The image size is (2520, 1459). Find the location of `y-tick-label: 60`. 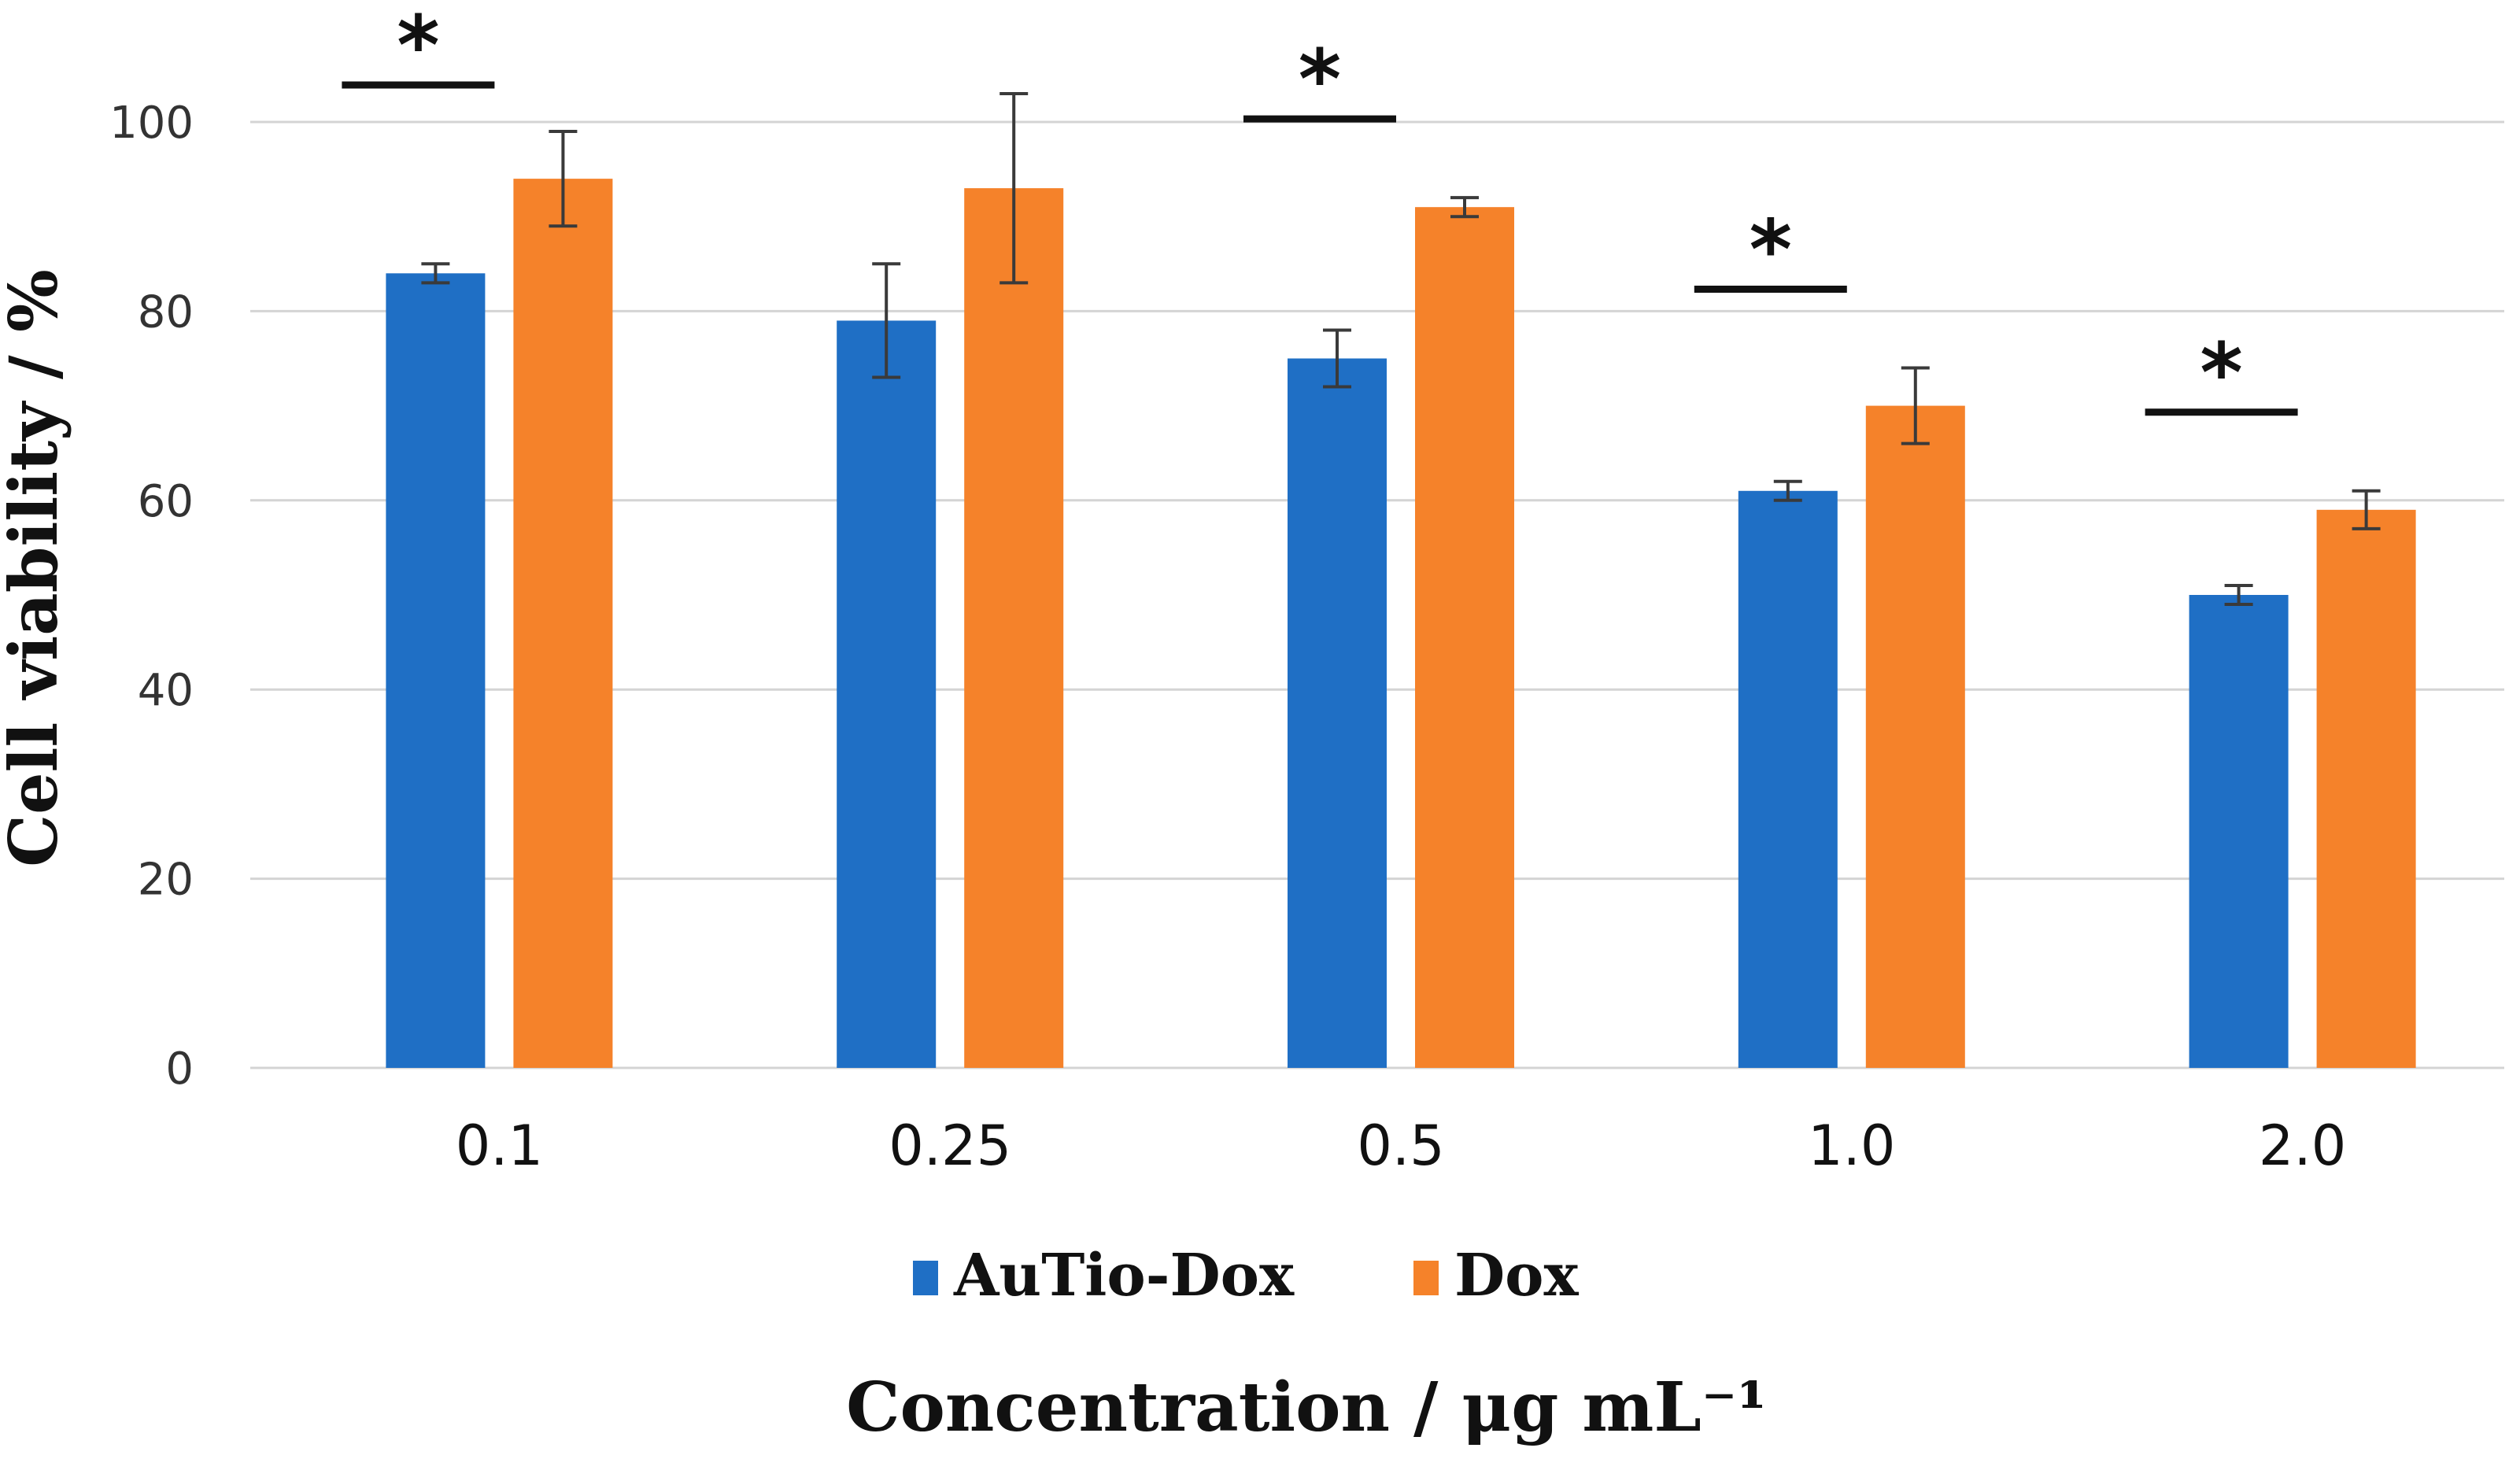

y-tick-label: 60 is located at coordinates (166, 501).